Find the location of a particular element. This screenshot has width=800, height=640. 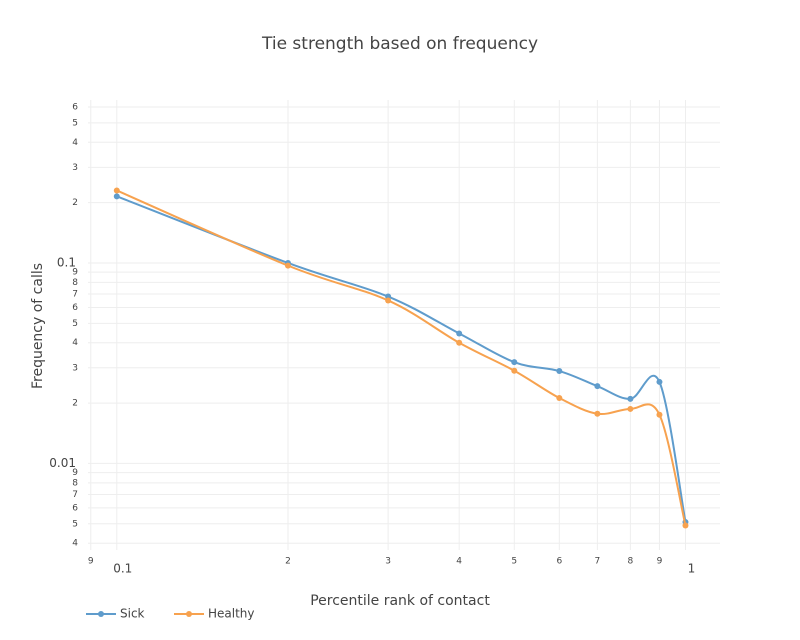

x-tick-label: 6 is located at coordinates (559, 562).